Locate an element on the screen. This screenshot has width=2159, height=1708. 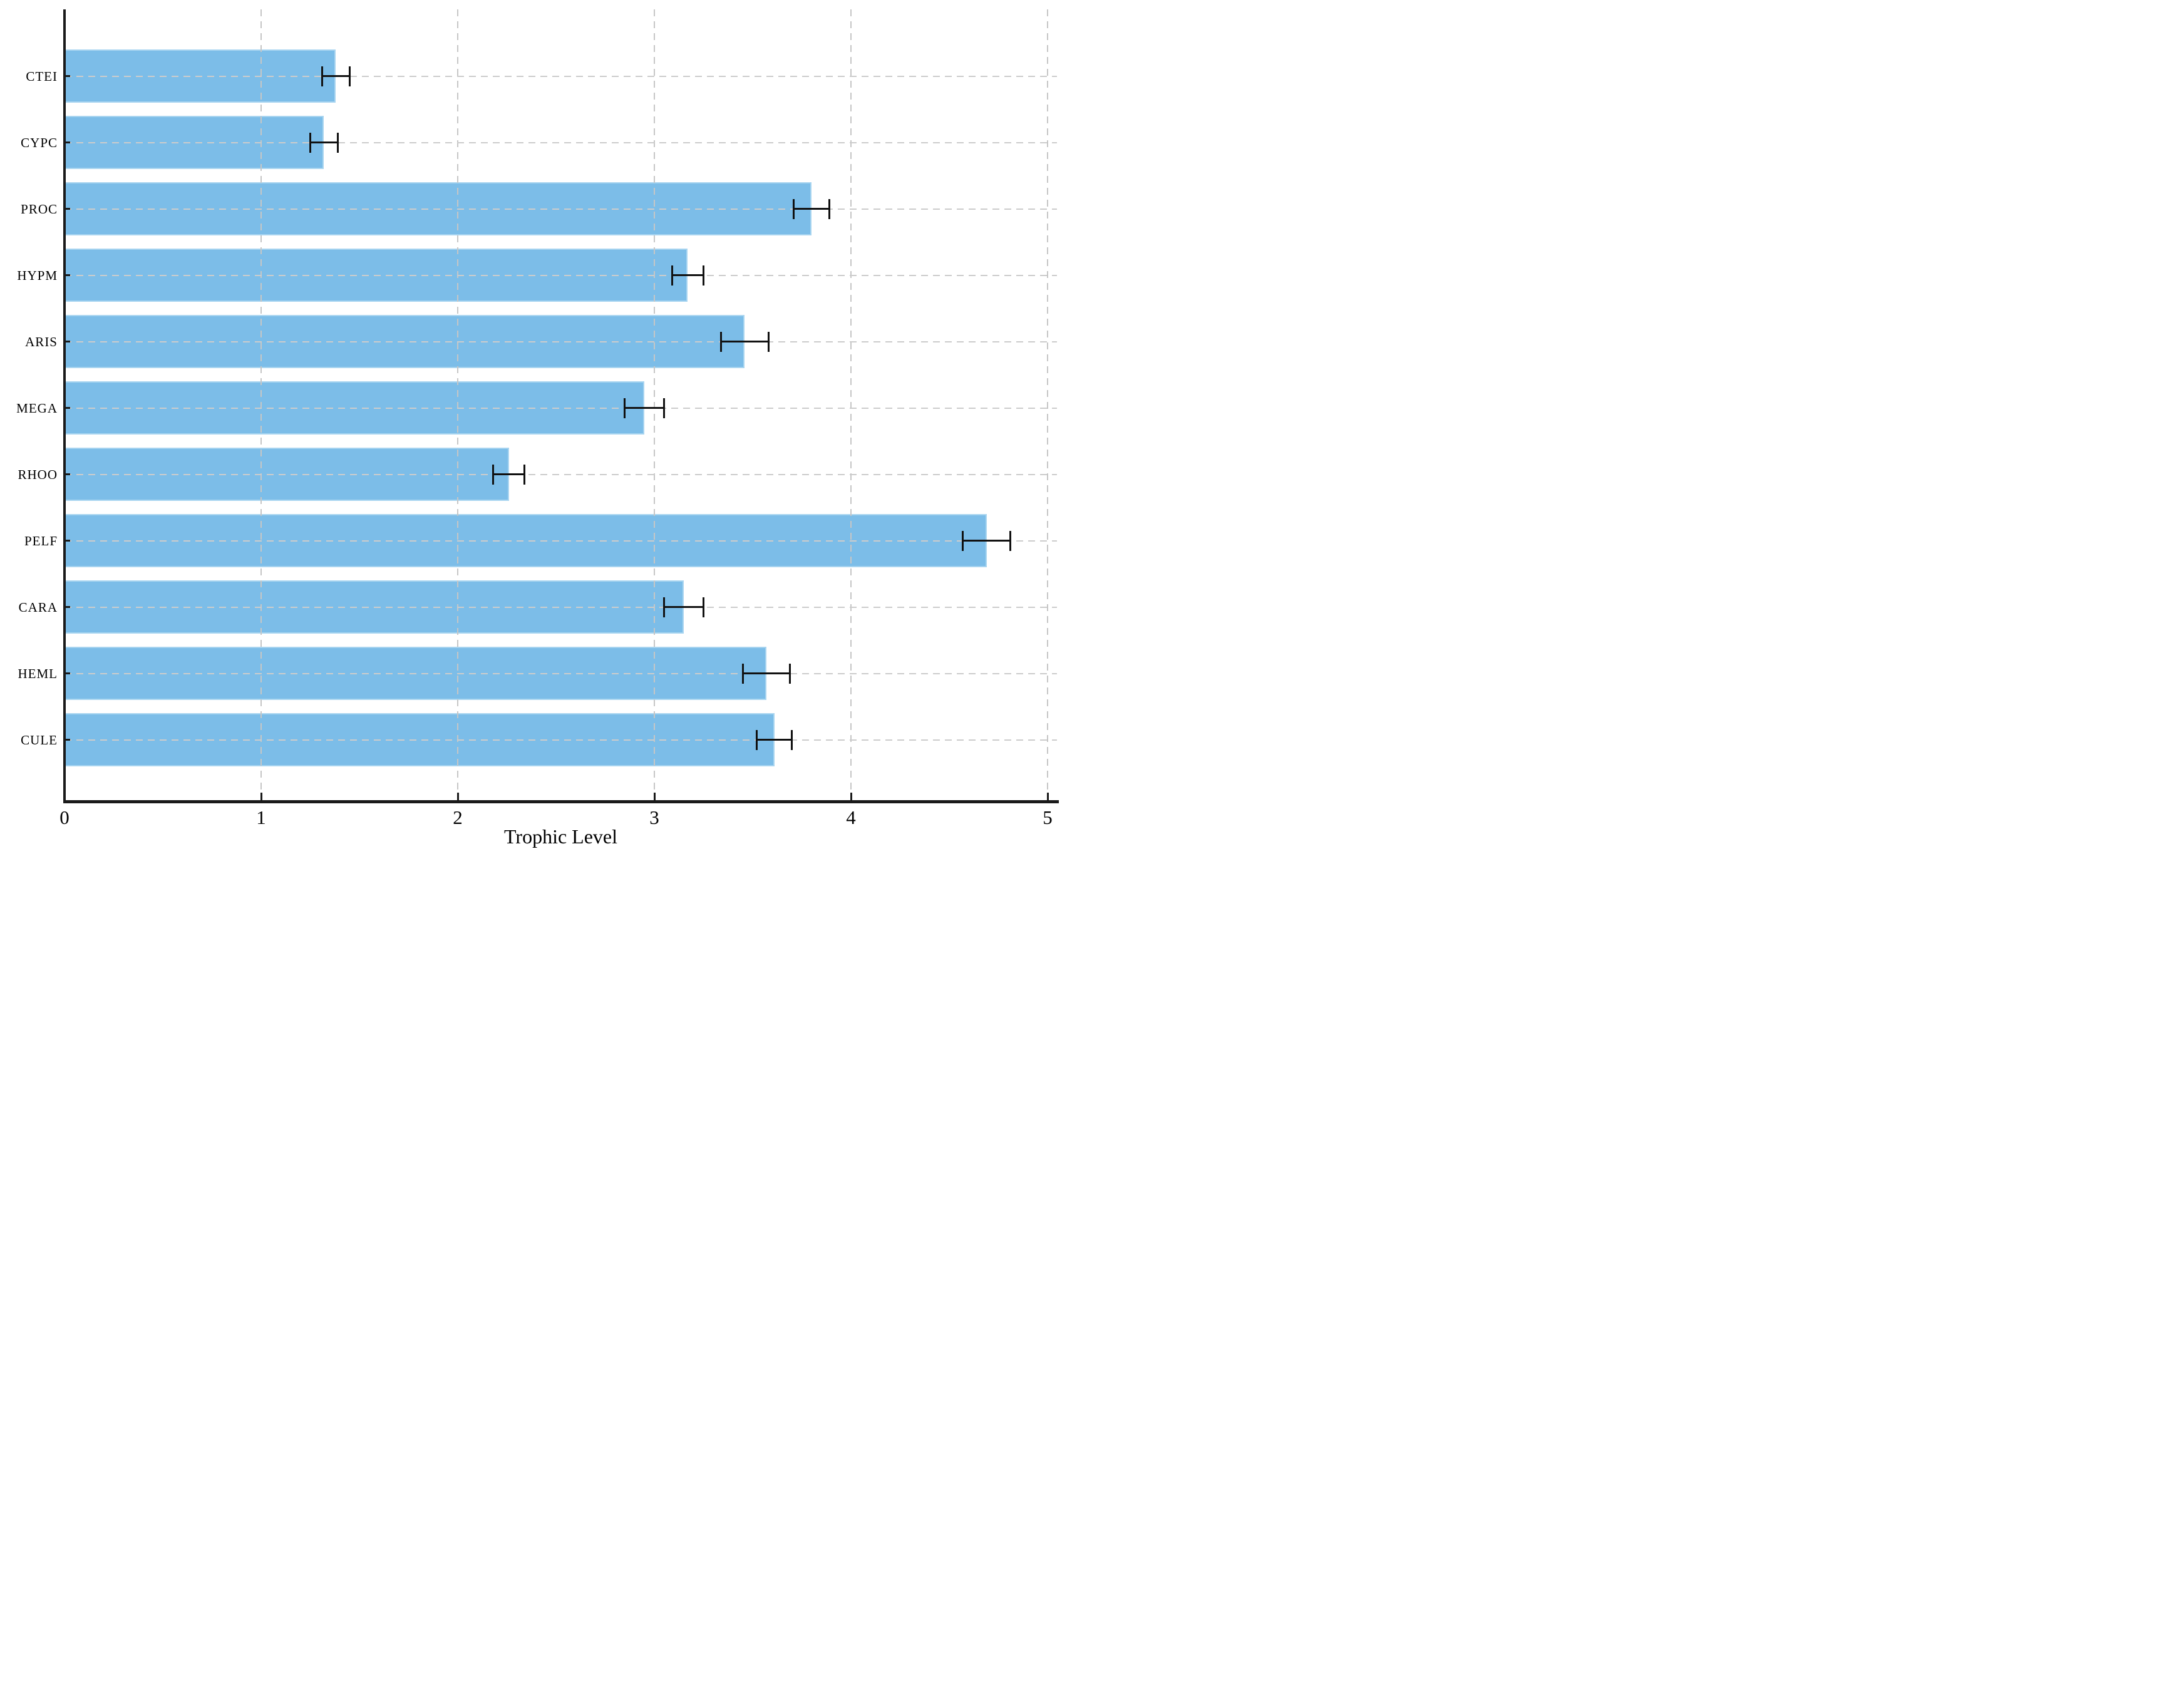
category-label-cule: CULE is located at coordinates (39, 740).